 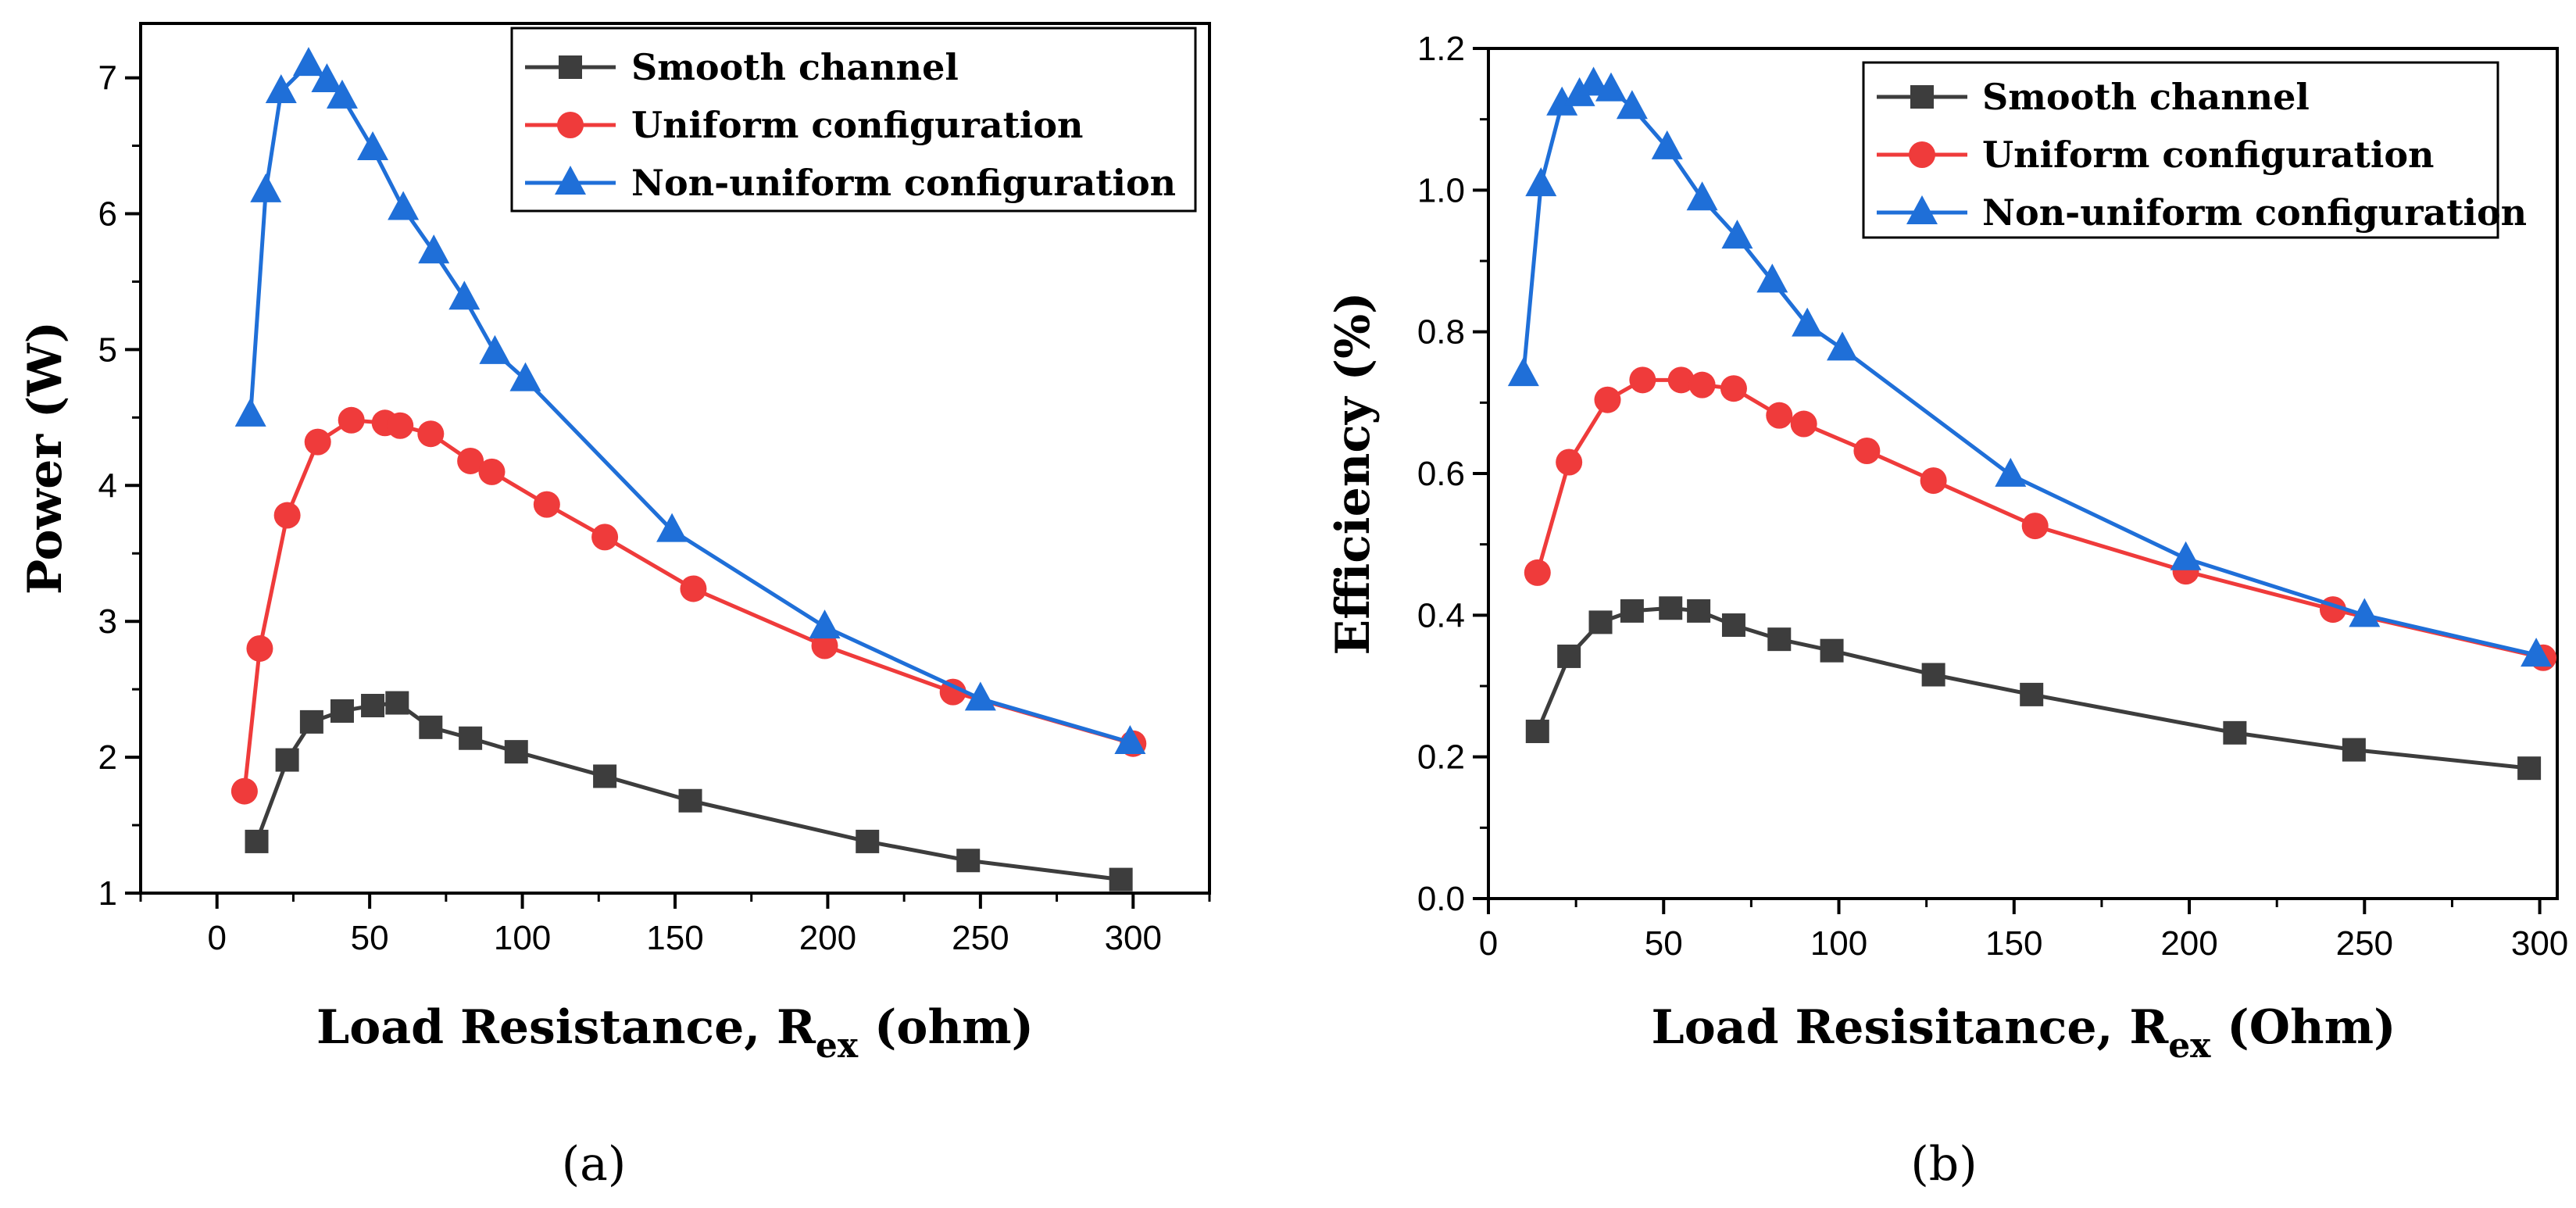 What do you see at coordinates (981, 938) in the screenshot?
I see `x-tick-label: 250` at bounding box center [981, 938].